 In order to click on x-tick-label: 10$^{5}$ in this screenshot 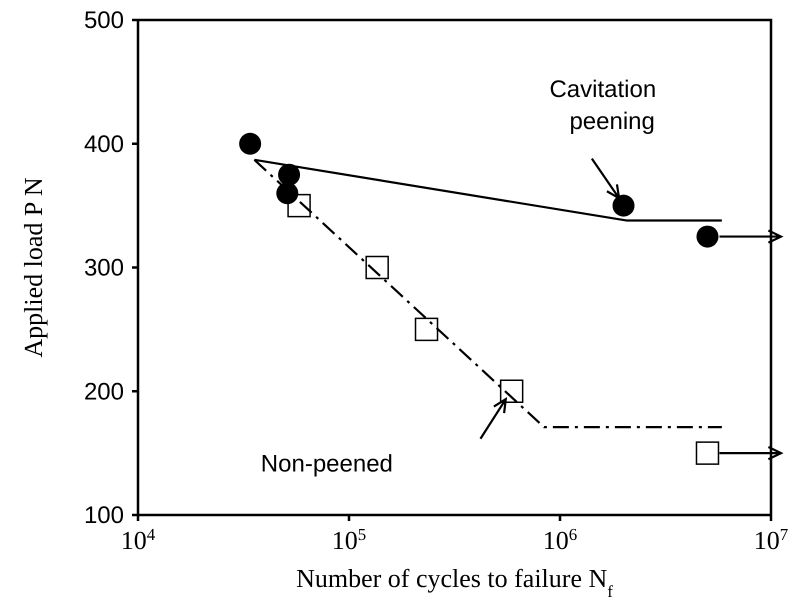, I will do `click(349, 539)`.